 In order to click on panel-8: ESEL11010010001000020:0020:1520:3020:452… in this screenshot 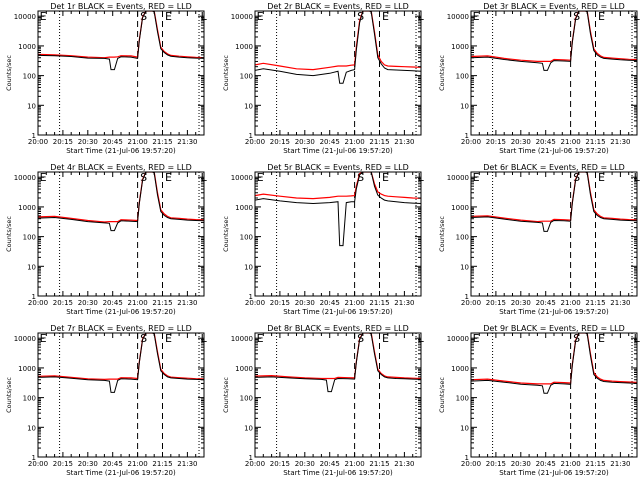, I will do `click(323, 400)`.